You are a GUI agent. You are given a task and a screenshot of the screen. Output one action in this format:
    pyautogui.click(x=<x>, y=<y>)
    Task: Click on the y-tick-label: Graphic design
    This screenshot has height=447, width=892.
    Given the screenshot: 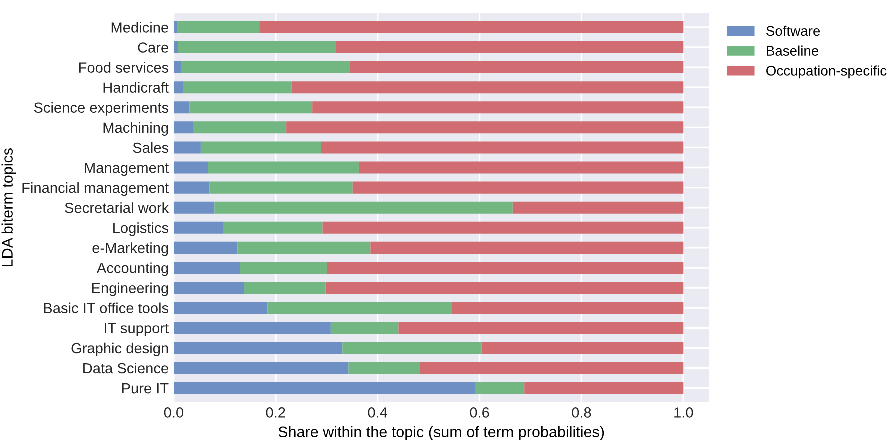 What is the action you would take?
    pyautogui.click(x=120, y=349)
    